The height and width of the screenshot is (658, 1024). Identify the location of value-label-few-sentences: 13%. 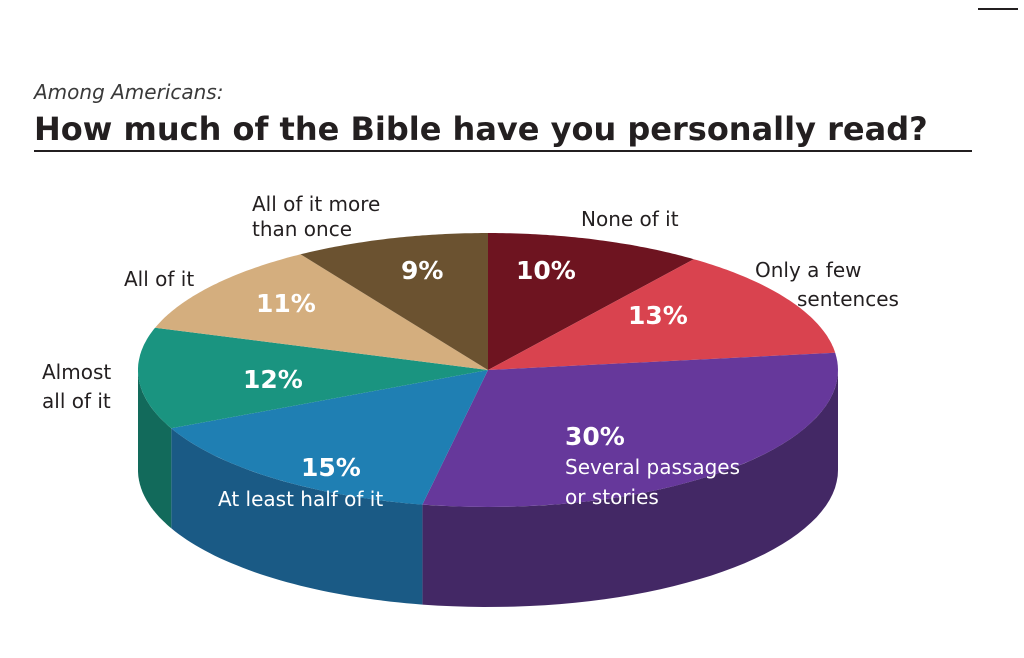
(658, 315).